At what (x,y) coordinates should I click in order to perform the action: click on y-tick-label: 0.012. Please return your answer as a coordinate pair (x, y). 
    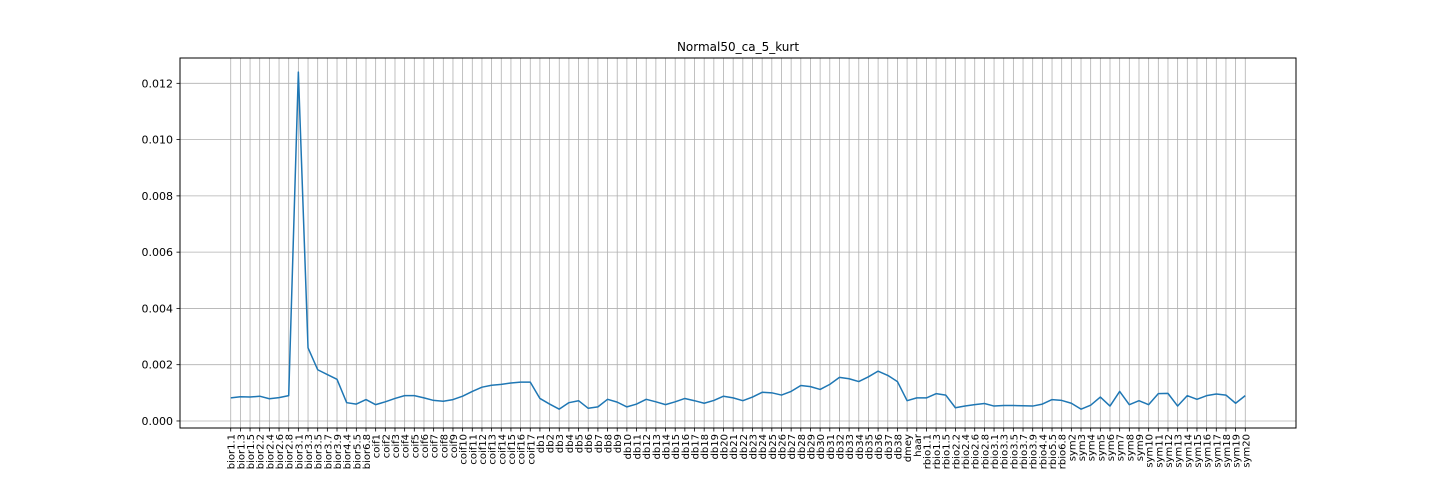
    Looking at the image, I should click on (158, 83).